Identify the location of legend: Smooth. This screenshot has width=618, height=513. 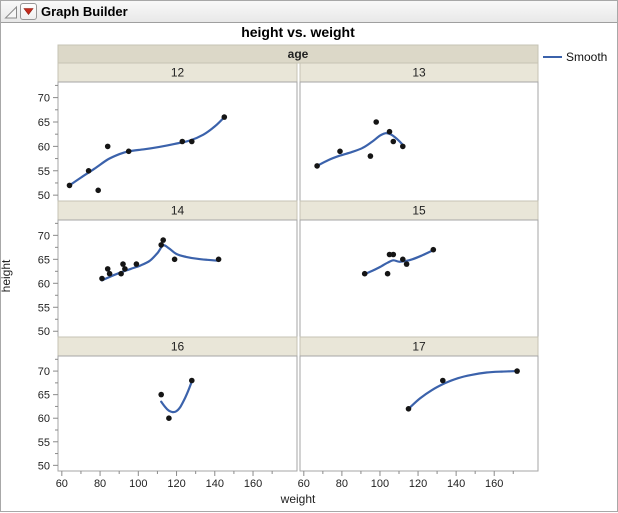
(575, 57).